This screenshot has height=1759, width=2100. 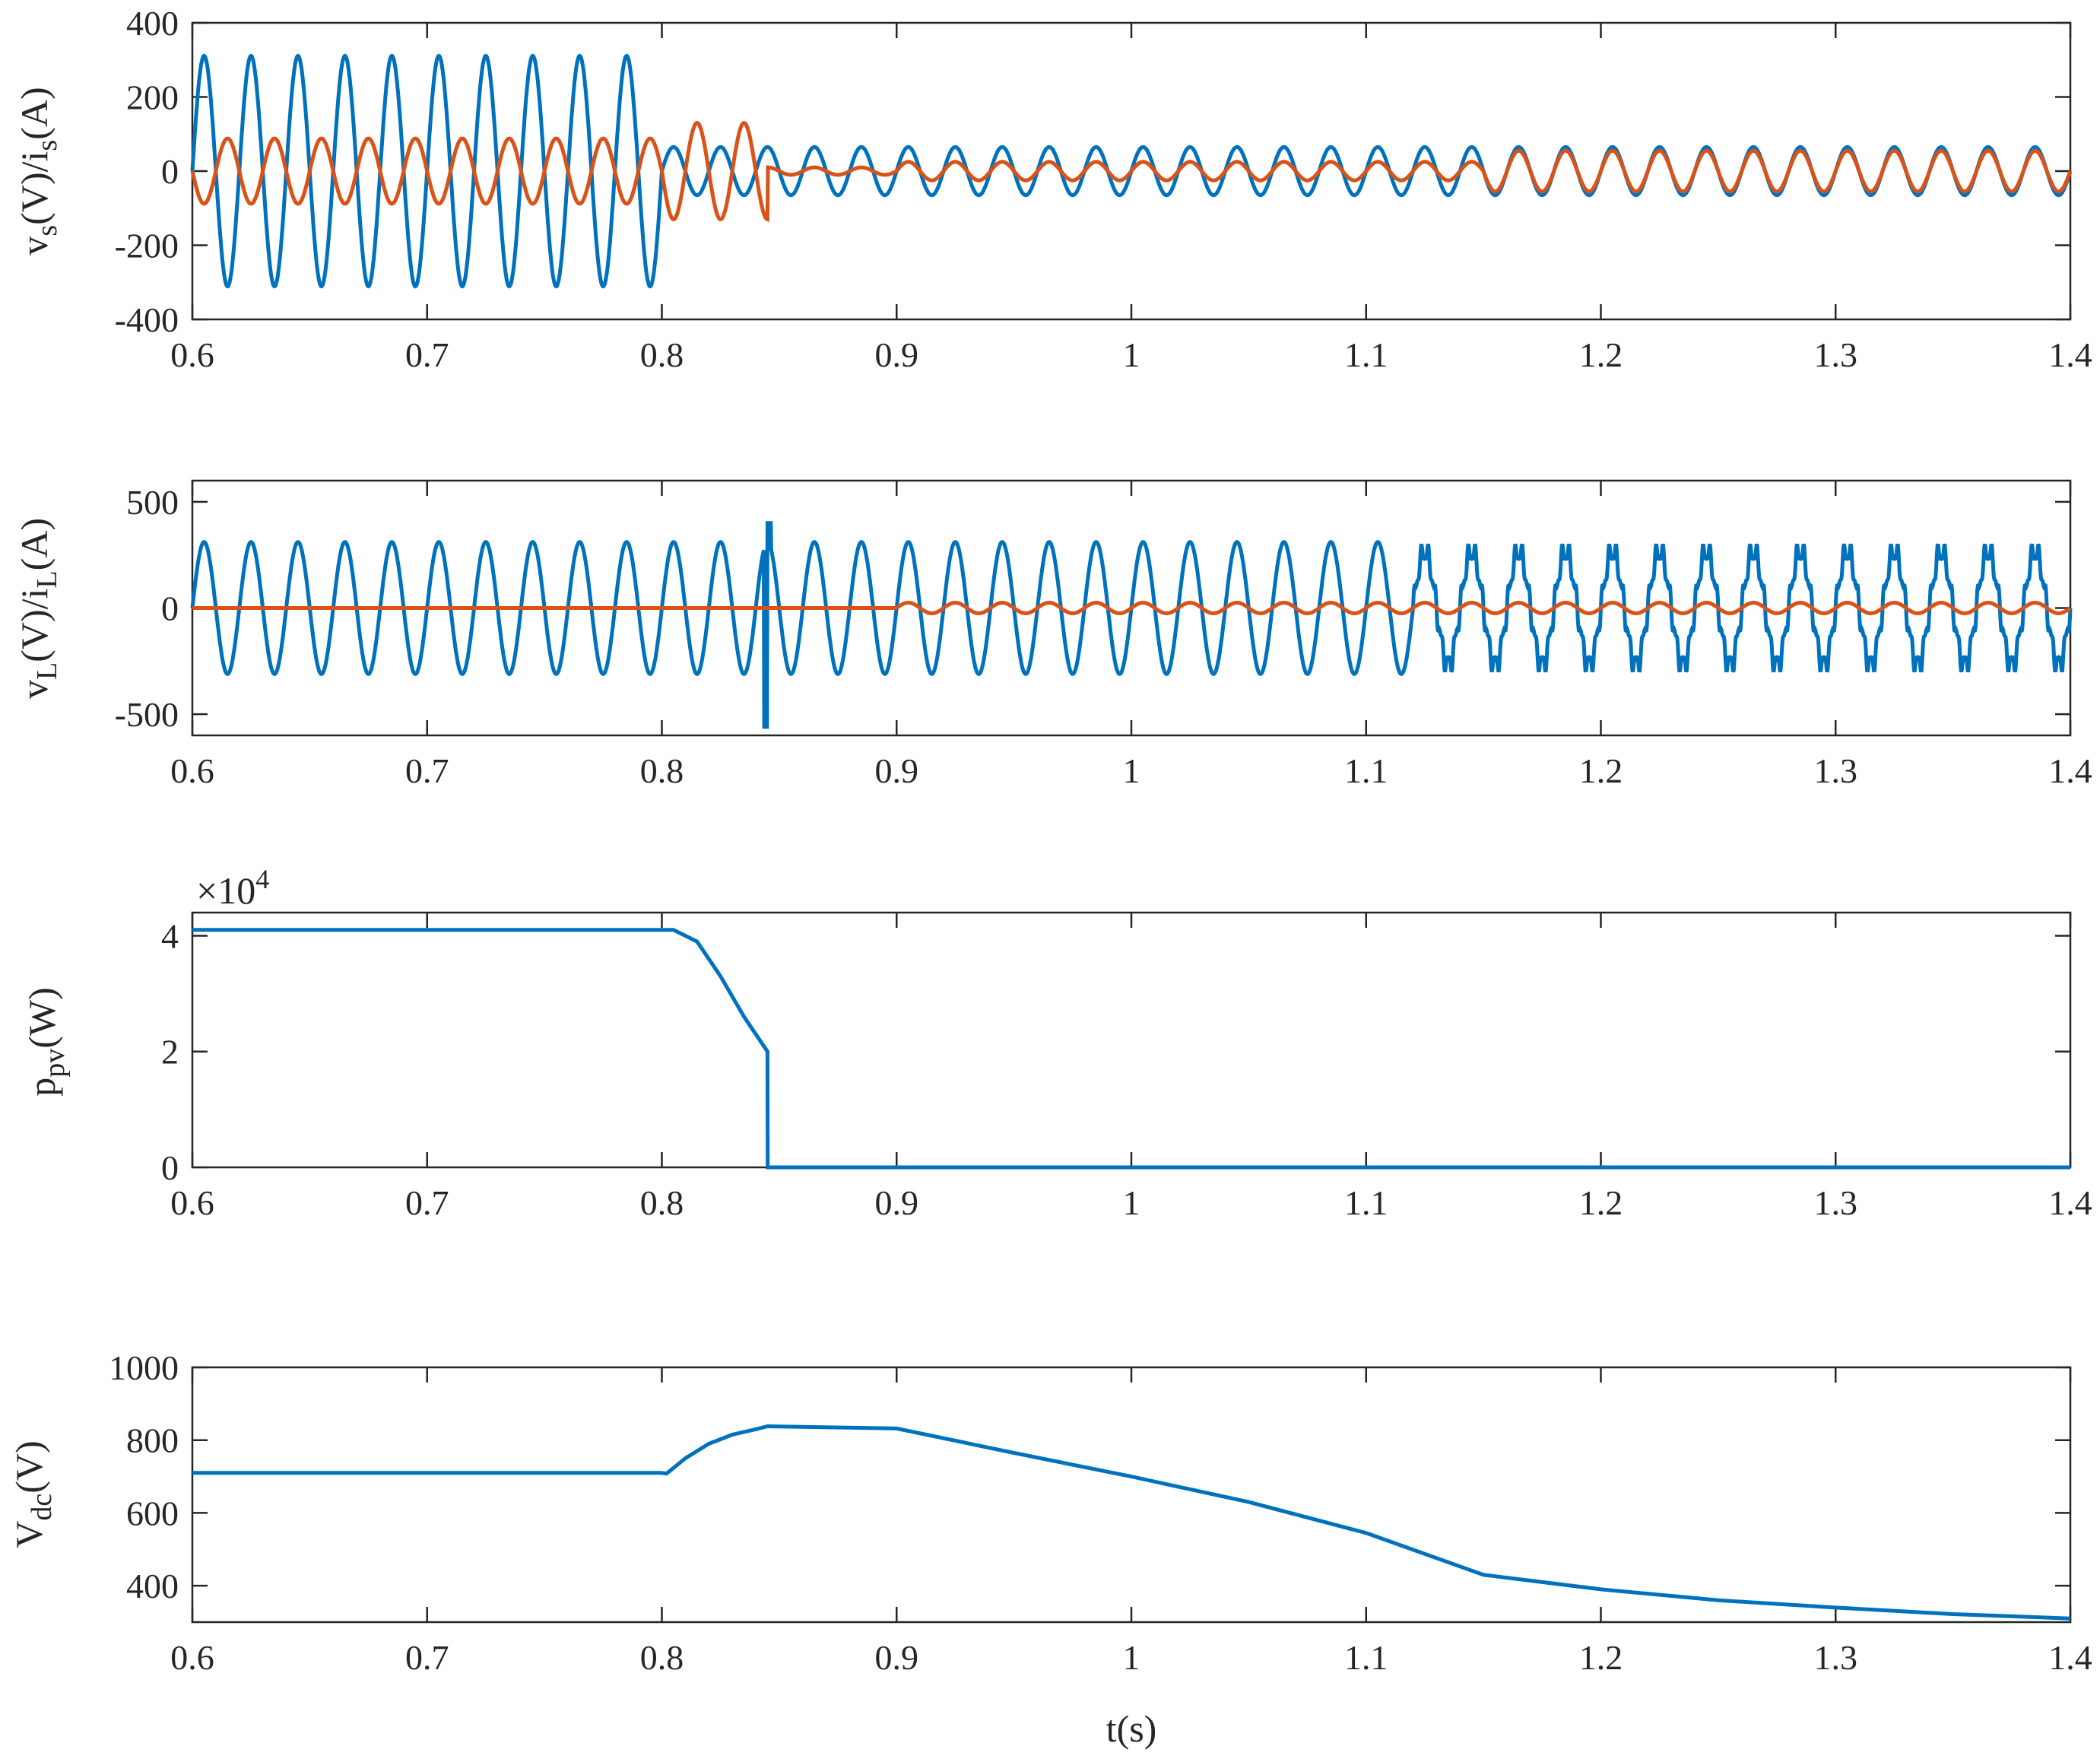 I want to click on panel-3-grid-ticks, so click(x=1132, y=1041).